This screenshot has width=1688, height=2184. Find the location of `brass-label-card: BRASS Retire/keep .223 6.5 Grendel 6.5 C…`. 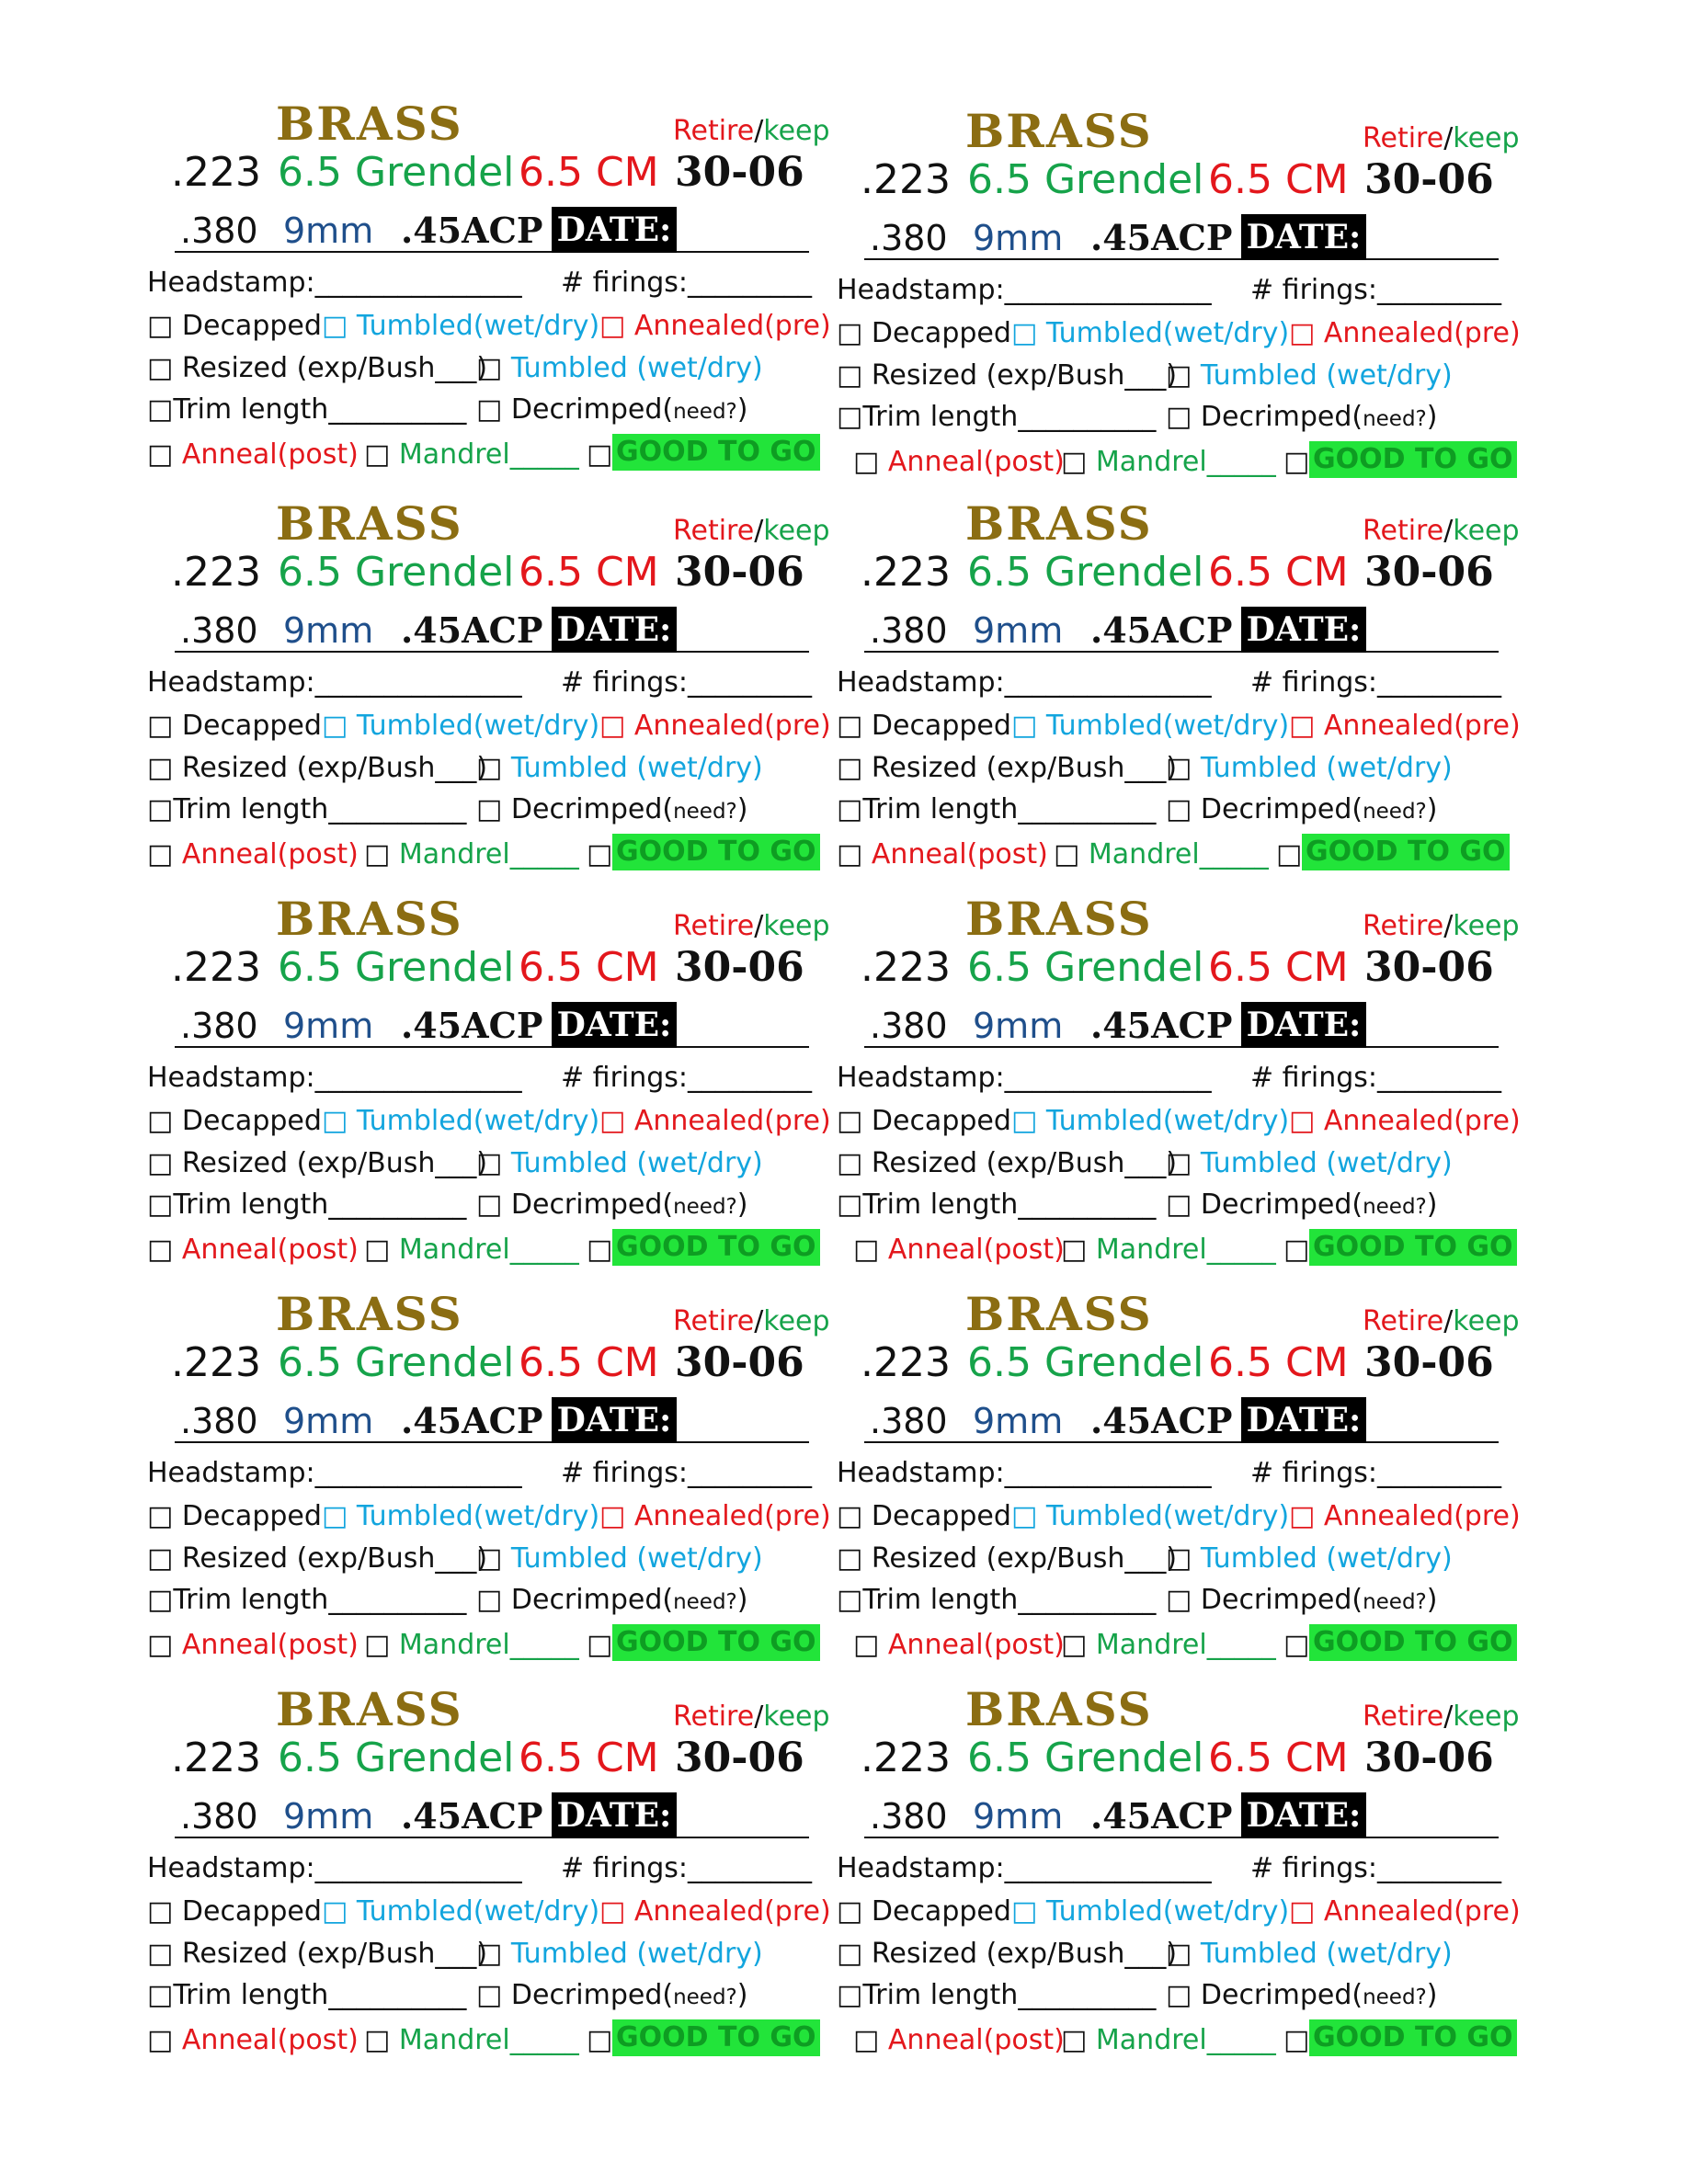

brass-label-card: BRASS Retire/keep .223 6.5 Grendel 6.5 C… is located at coordinates (1179, 1093).